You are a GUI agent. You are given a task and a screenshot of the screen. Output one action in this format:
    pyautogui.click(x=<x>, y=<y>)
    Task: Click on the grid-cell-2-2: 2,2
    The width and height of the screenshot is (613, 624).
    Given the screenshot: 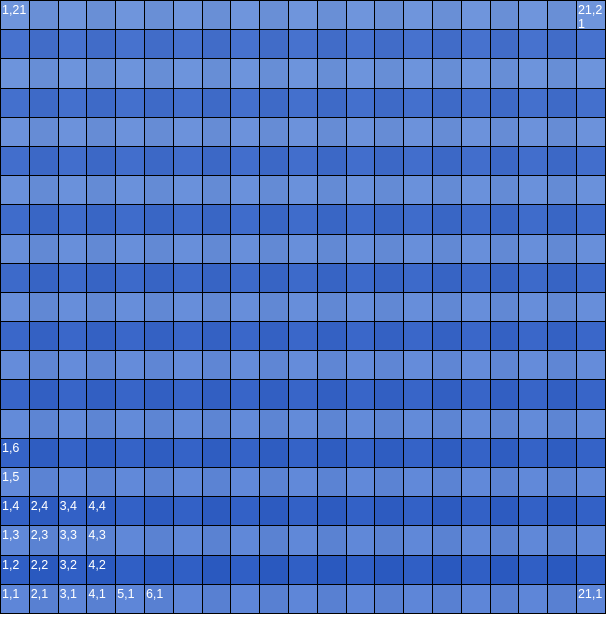 What is the action you would take?
    pyautogui.click(x=43, y=569)
    